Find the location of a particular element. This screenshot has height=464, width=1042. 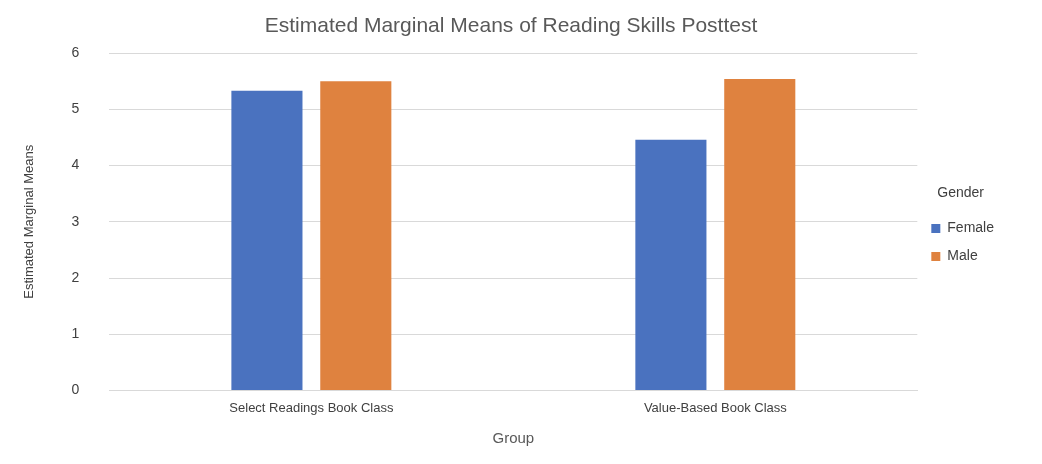

x-tick-label: Select Readings Book Class is located at coordinates (311, 407).